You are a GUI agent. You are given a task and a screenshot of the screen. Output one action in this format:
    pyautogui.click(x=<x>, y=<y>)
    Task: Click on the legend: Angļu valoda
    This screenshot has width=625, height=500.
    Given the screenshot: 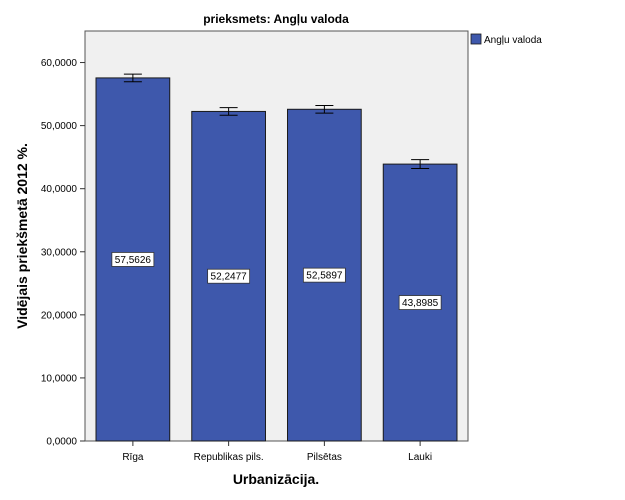 What is the action you would take?
    pyautogui.click(x=506, y=39)
    